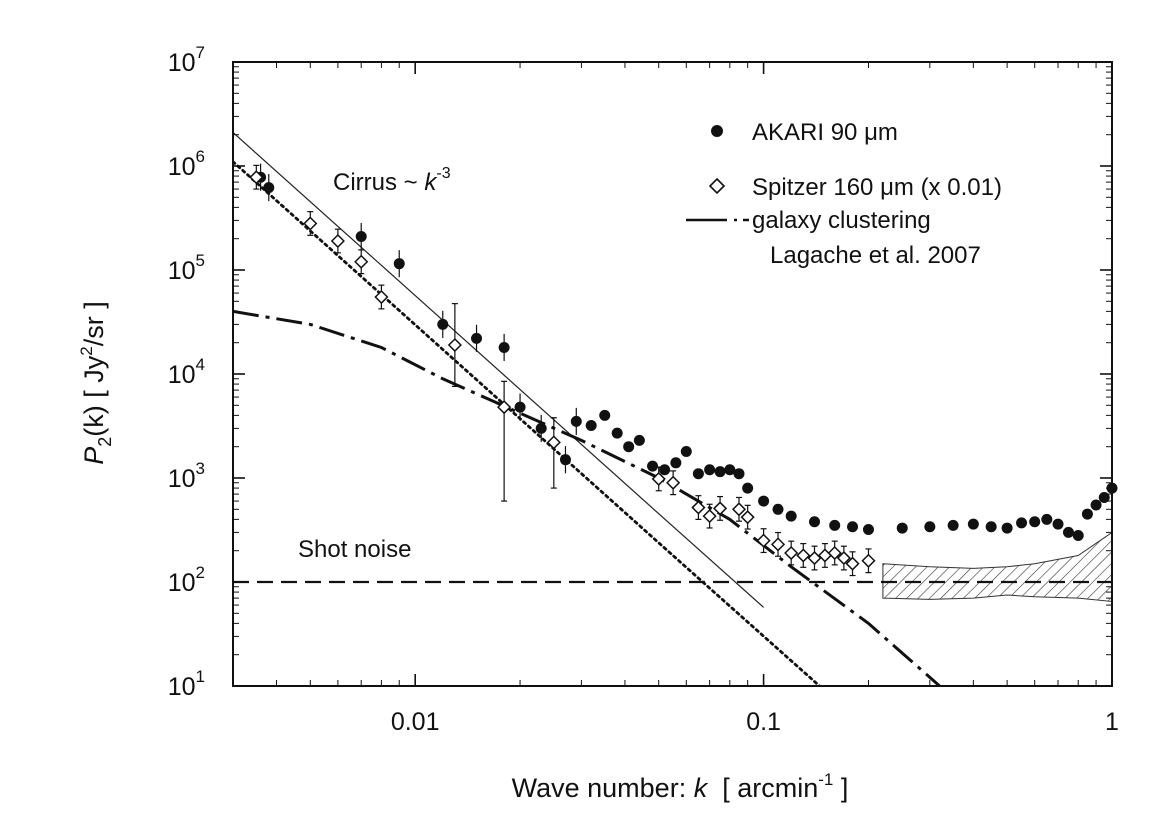 This screenshot has height=827, width=1170. What do you see at coordinates (94, 380) in the screenshot?
I see `y-label-open: [ Jy` at bounding box center [94, 380].